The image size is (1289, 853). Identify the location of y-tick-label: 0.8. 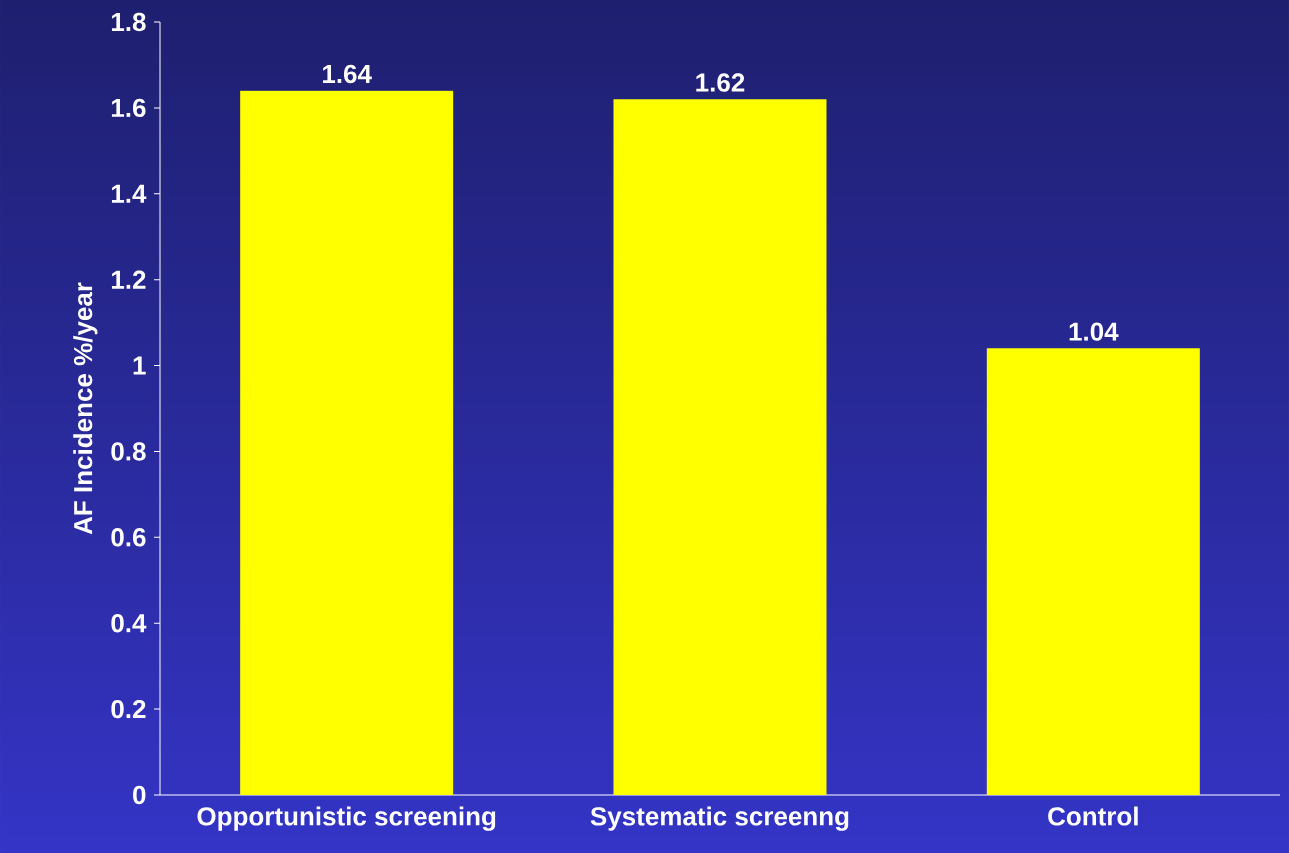
(128, 451).